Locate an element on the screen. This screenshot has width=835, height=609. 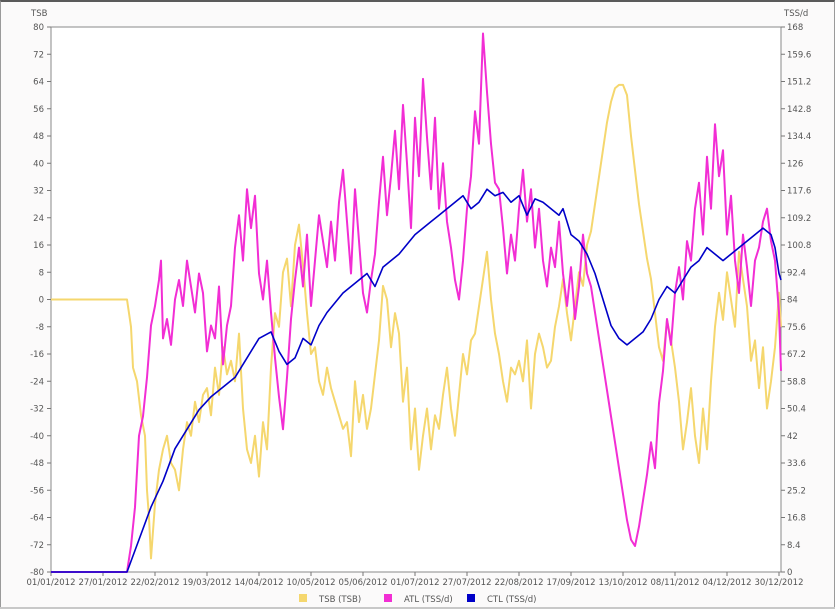
x-tick-label: 22/08/2012 is located at coordinates (519, 583).